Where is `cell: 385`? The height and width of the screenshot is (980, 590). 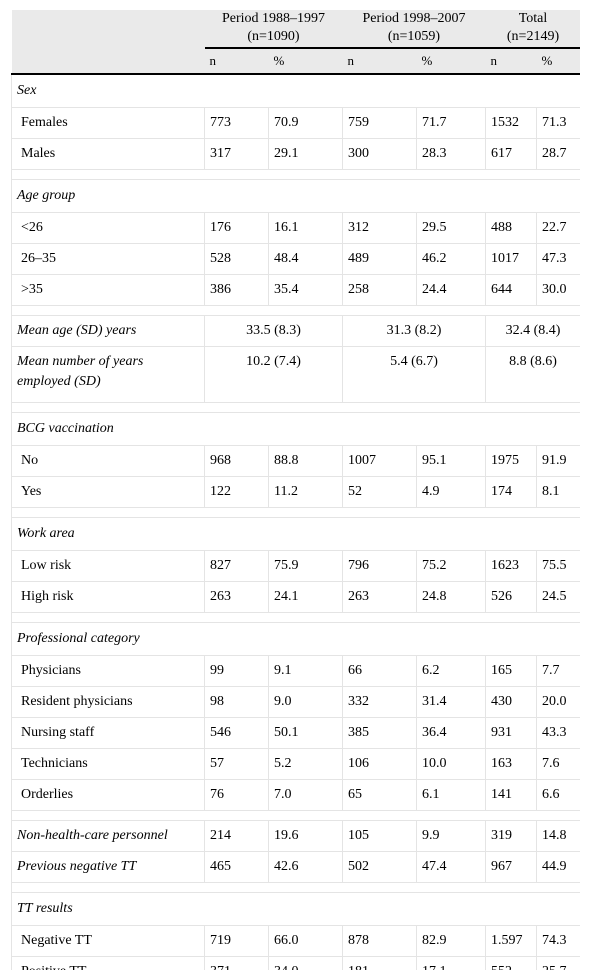
cell: 385 is located at coordinates (379, 733).